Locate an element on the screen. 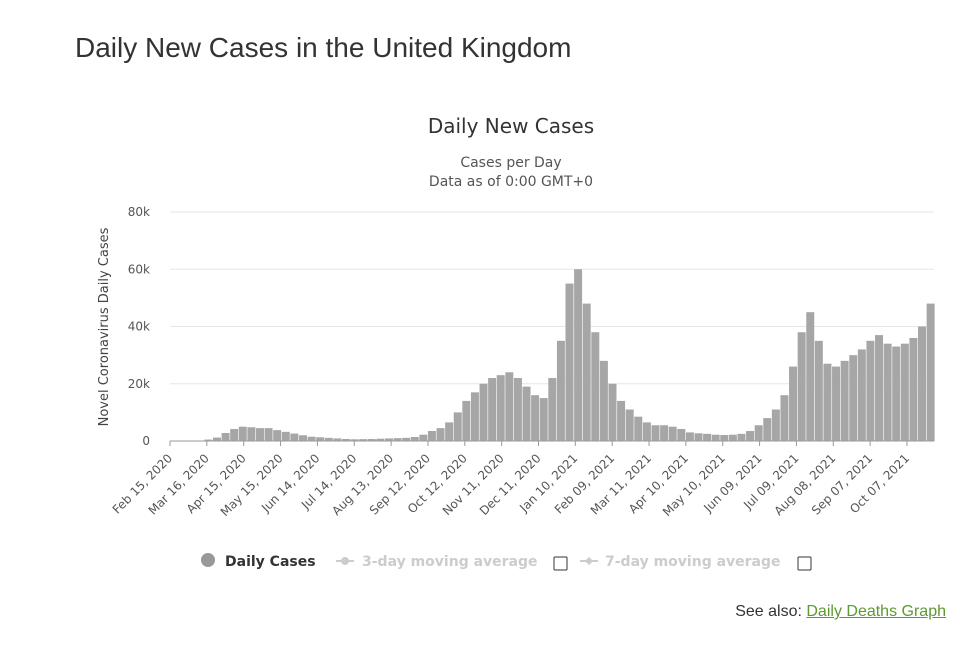 This screenshot has width=960, height=650. daily-deaths-graph-link: Daily Deaths Graph is located at coordinates (876, 611).